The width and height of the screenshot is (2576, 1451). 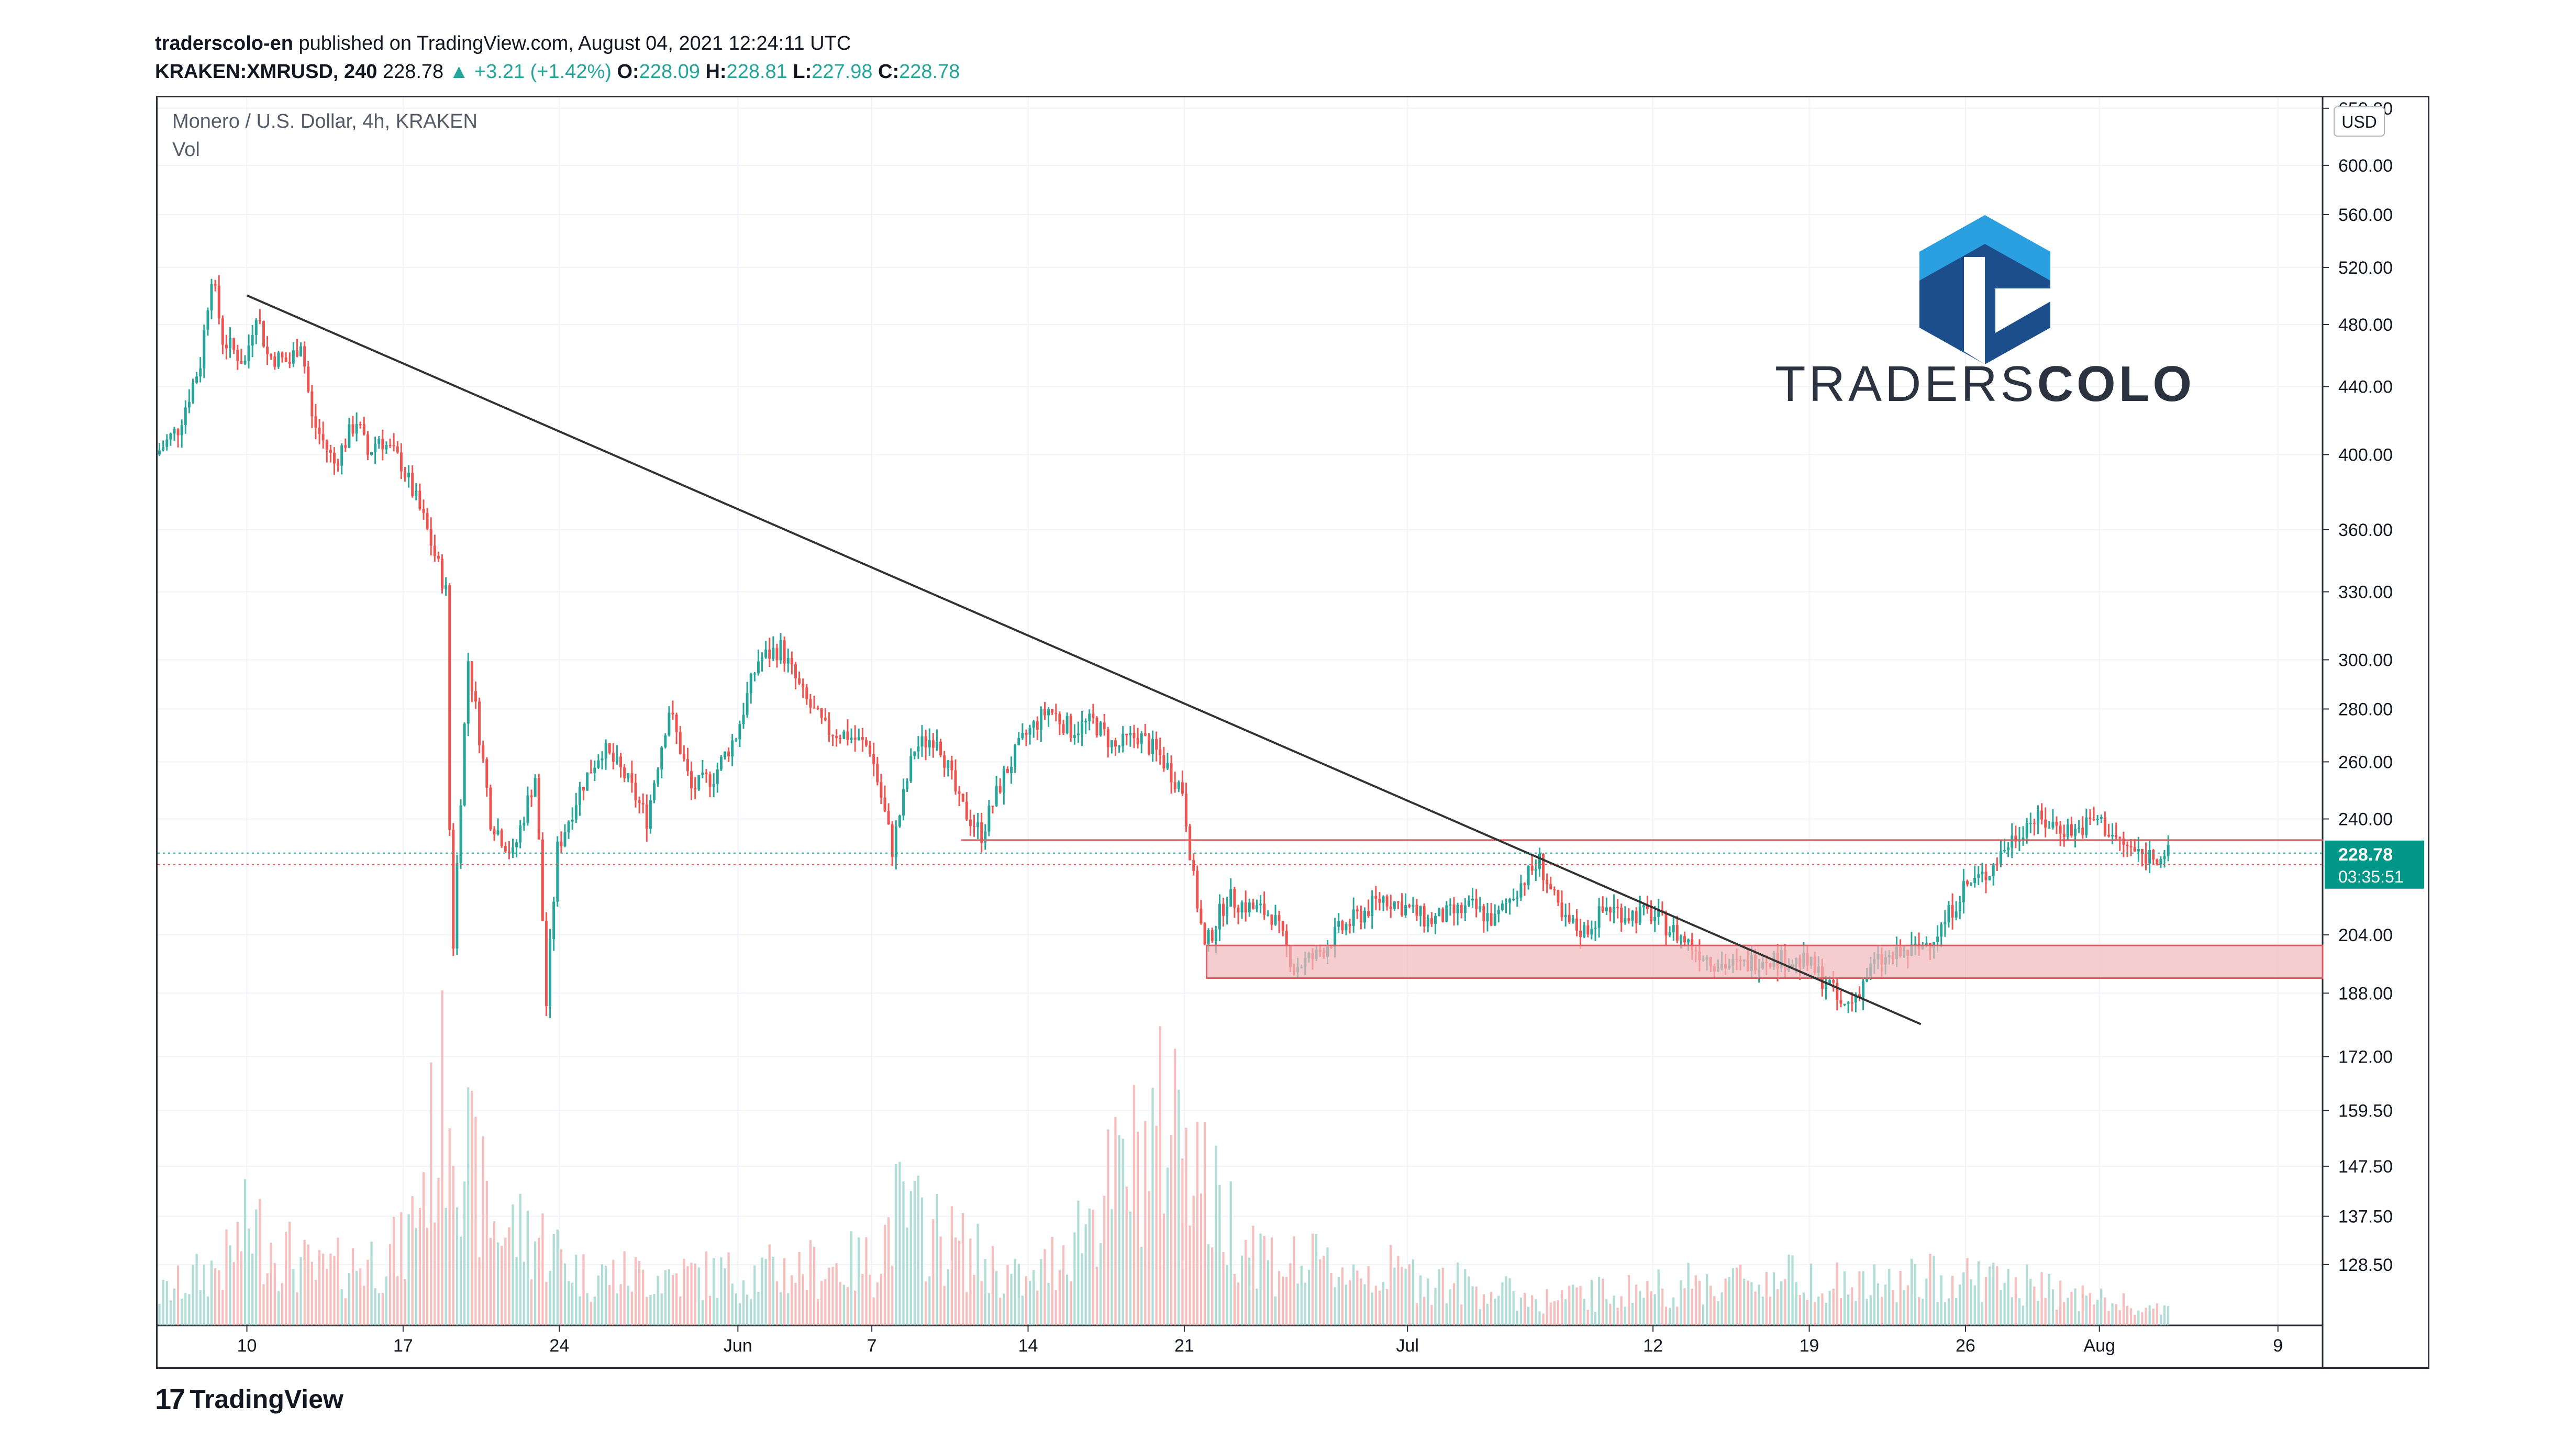 What do you see at coordinates (872, 1346) in the screenshot?
I see `x-tick-label: 7` at bounding box center [872, 1346].